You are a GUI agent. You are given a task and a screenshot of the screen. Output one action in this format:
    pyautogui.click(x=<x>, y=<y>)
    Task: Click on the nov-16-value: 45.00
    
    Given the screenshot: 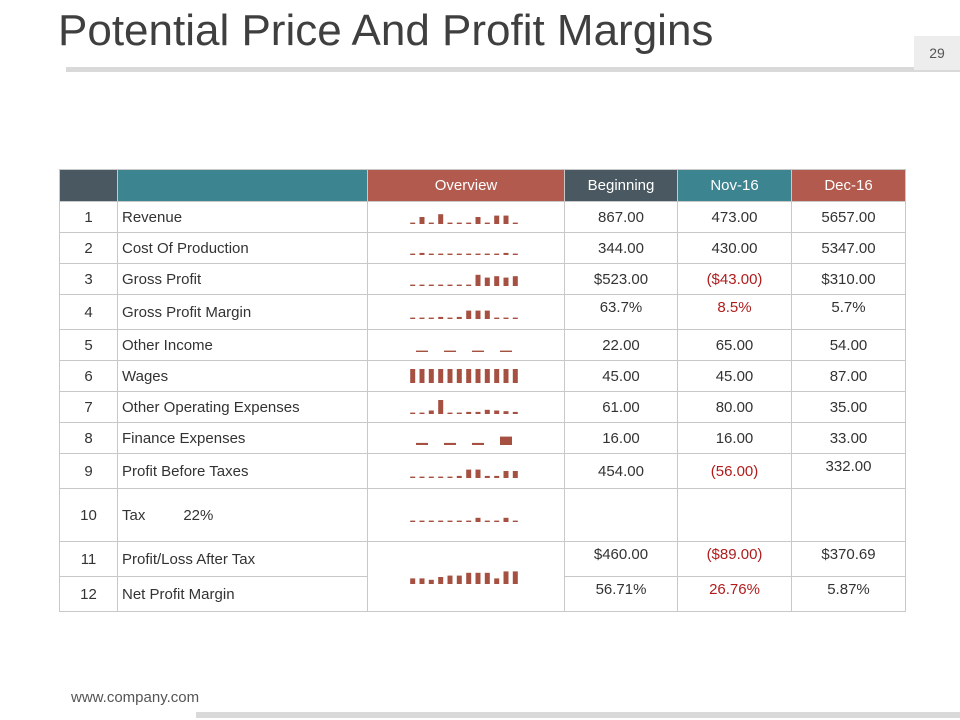 What is the action you would take?
    pyautogui.click(x=734, y=376)
    